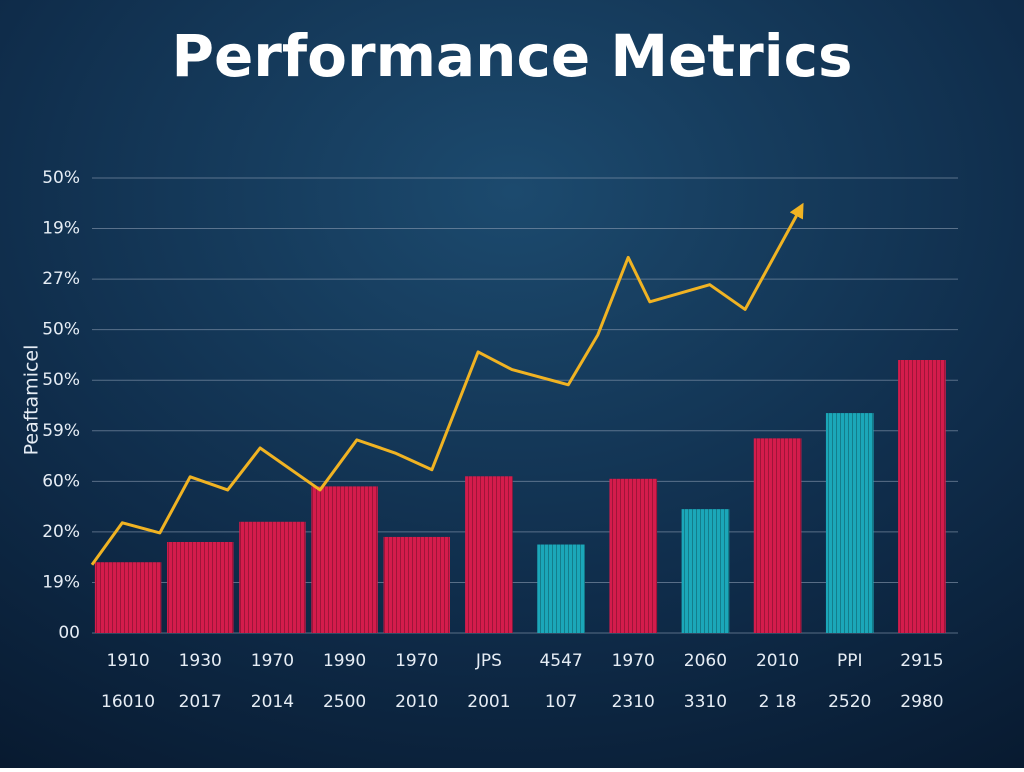  I want to click on x-tick-label: 1990, so click(344, 661).